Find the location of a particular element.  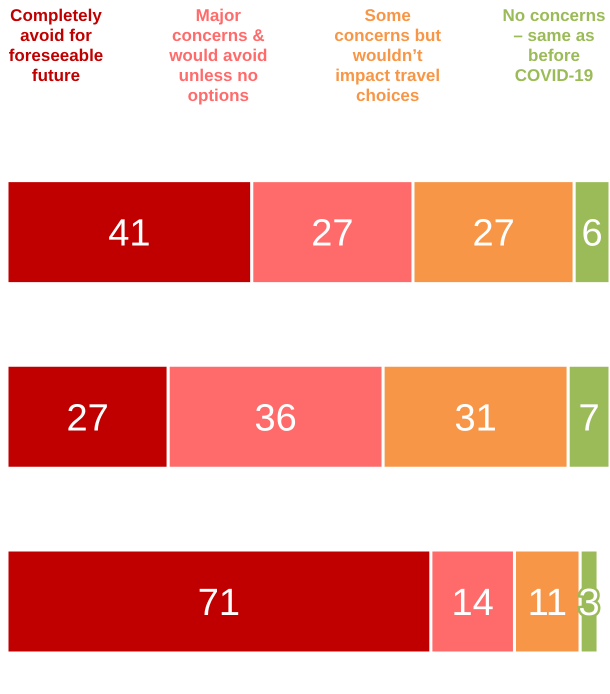

text: Completely avoid for foreseeable future is located at coordinates (56, 46).